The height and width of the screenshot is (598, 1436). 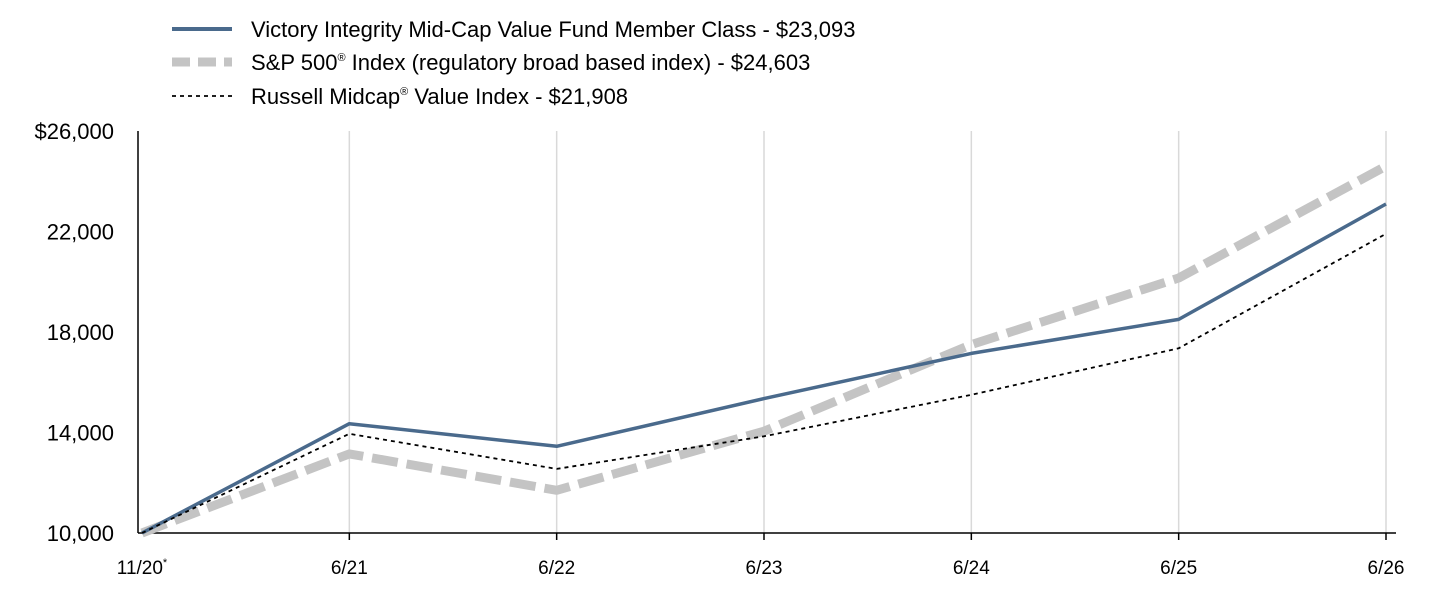 I want to click on legend-label-sp500-main: S&P 500, so click(x=294, y=62).